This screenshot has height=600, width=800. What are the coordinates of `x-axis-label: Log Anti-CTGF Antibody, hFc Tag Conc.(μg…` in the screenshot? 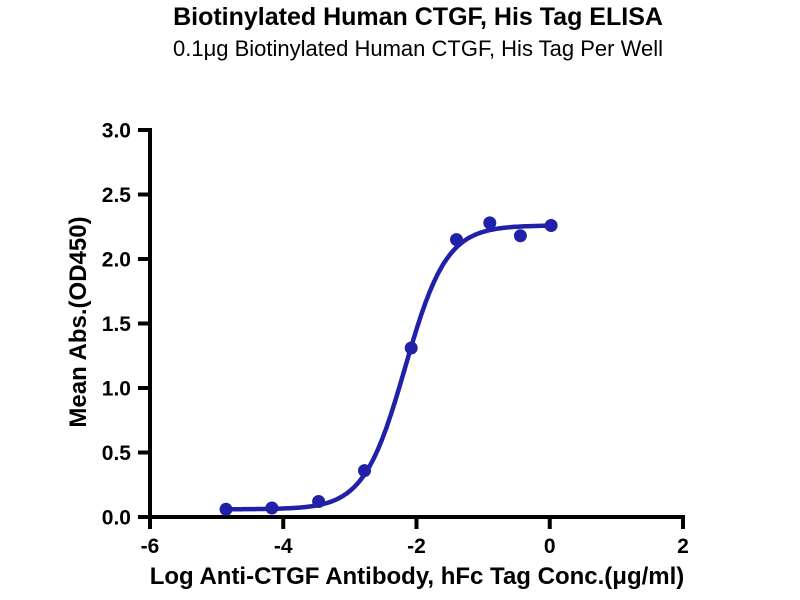 It's located at (417, 576).